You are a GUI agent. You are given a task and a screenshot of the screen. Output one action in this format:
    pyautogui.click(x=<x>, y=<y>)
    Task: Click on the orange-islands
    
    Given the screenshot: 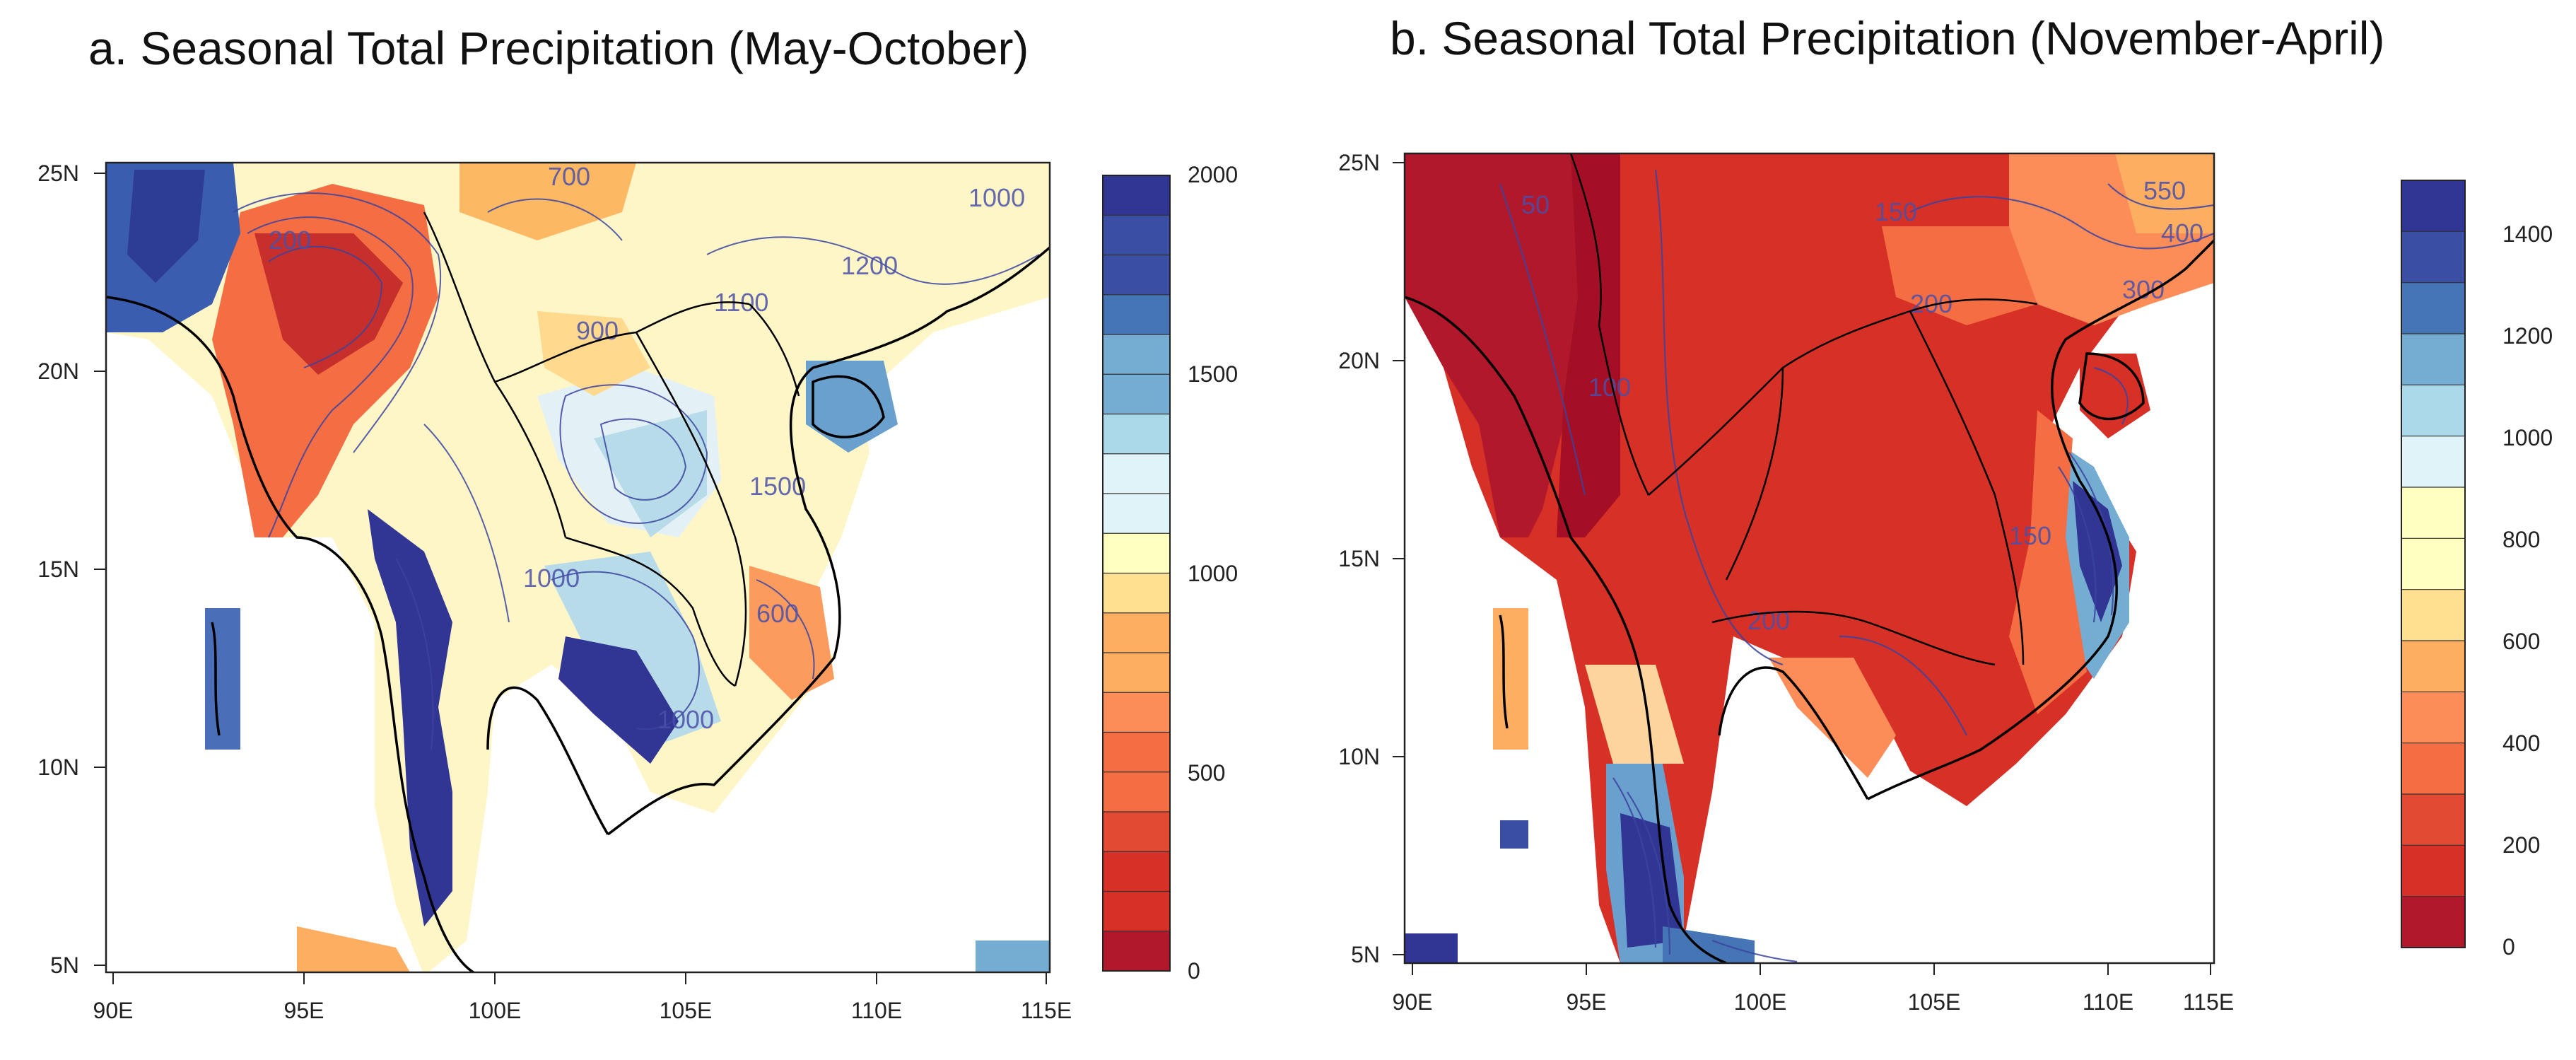 What is the action you would take?
    pyautogui.click(x=354, y=949)
    